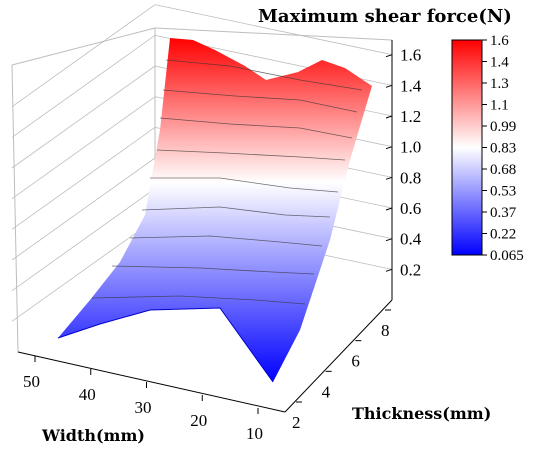 This screenshot has width=550, height=451. I want to click on y-tick-label: 4, so click(326, 391).